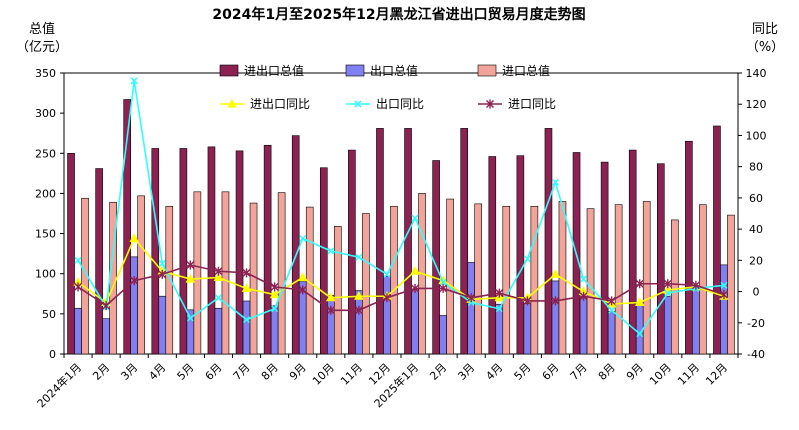  I want to click on line-import-yoy, so click(401, 288).